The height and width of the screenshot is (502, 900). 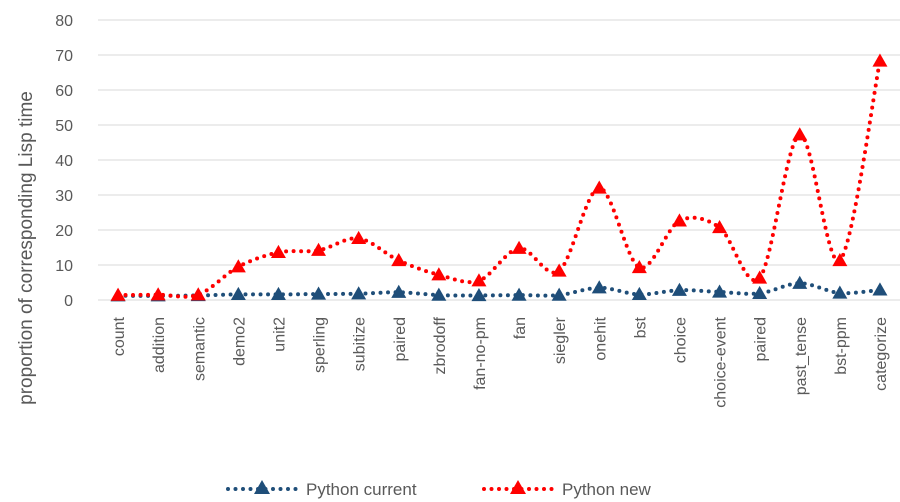 What do you see at coordinates (841, 346) in the screenshot?
I see `x-tick-label: bst-ppm` at bounding box center [841, 346].